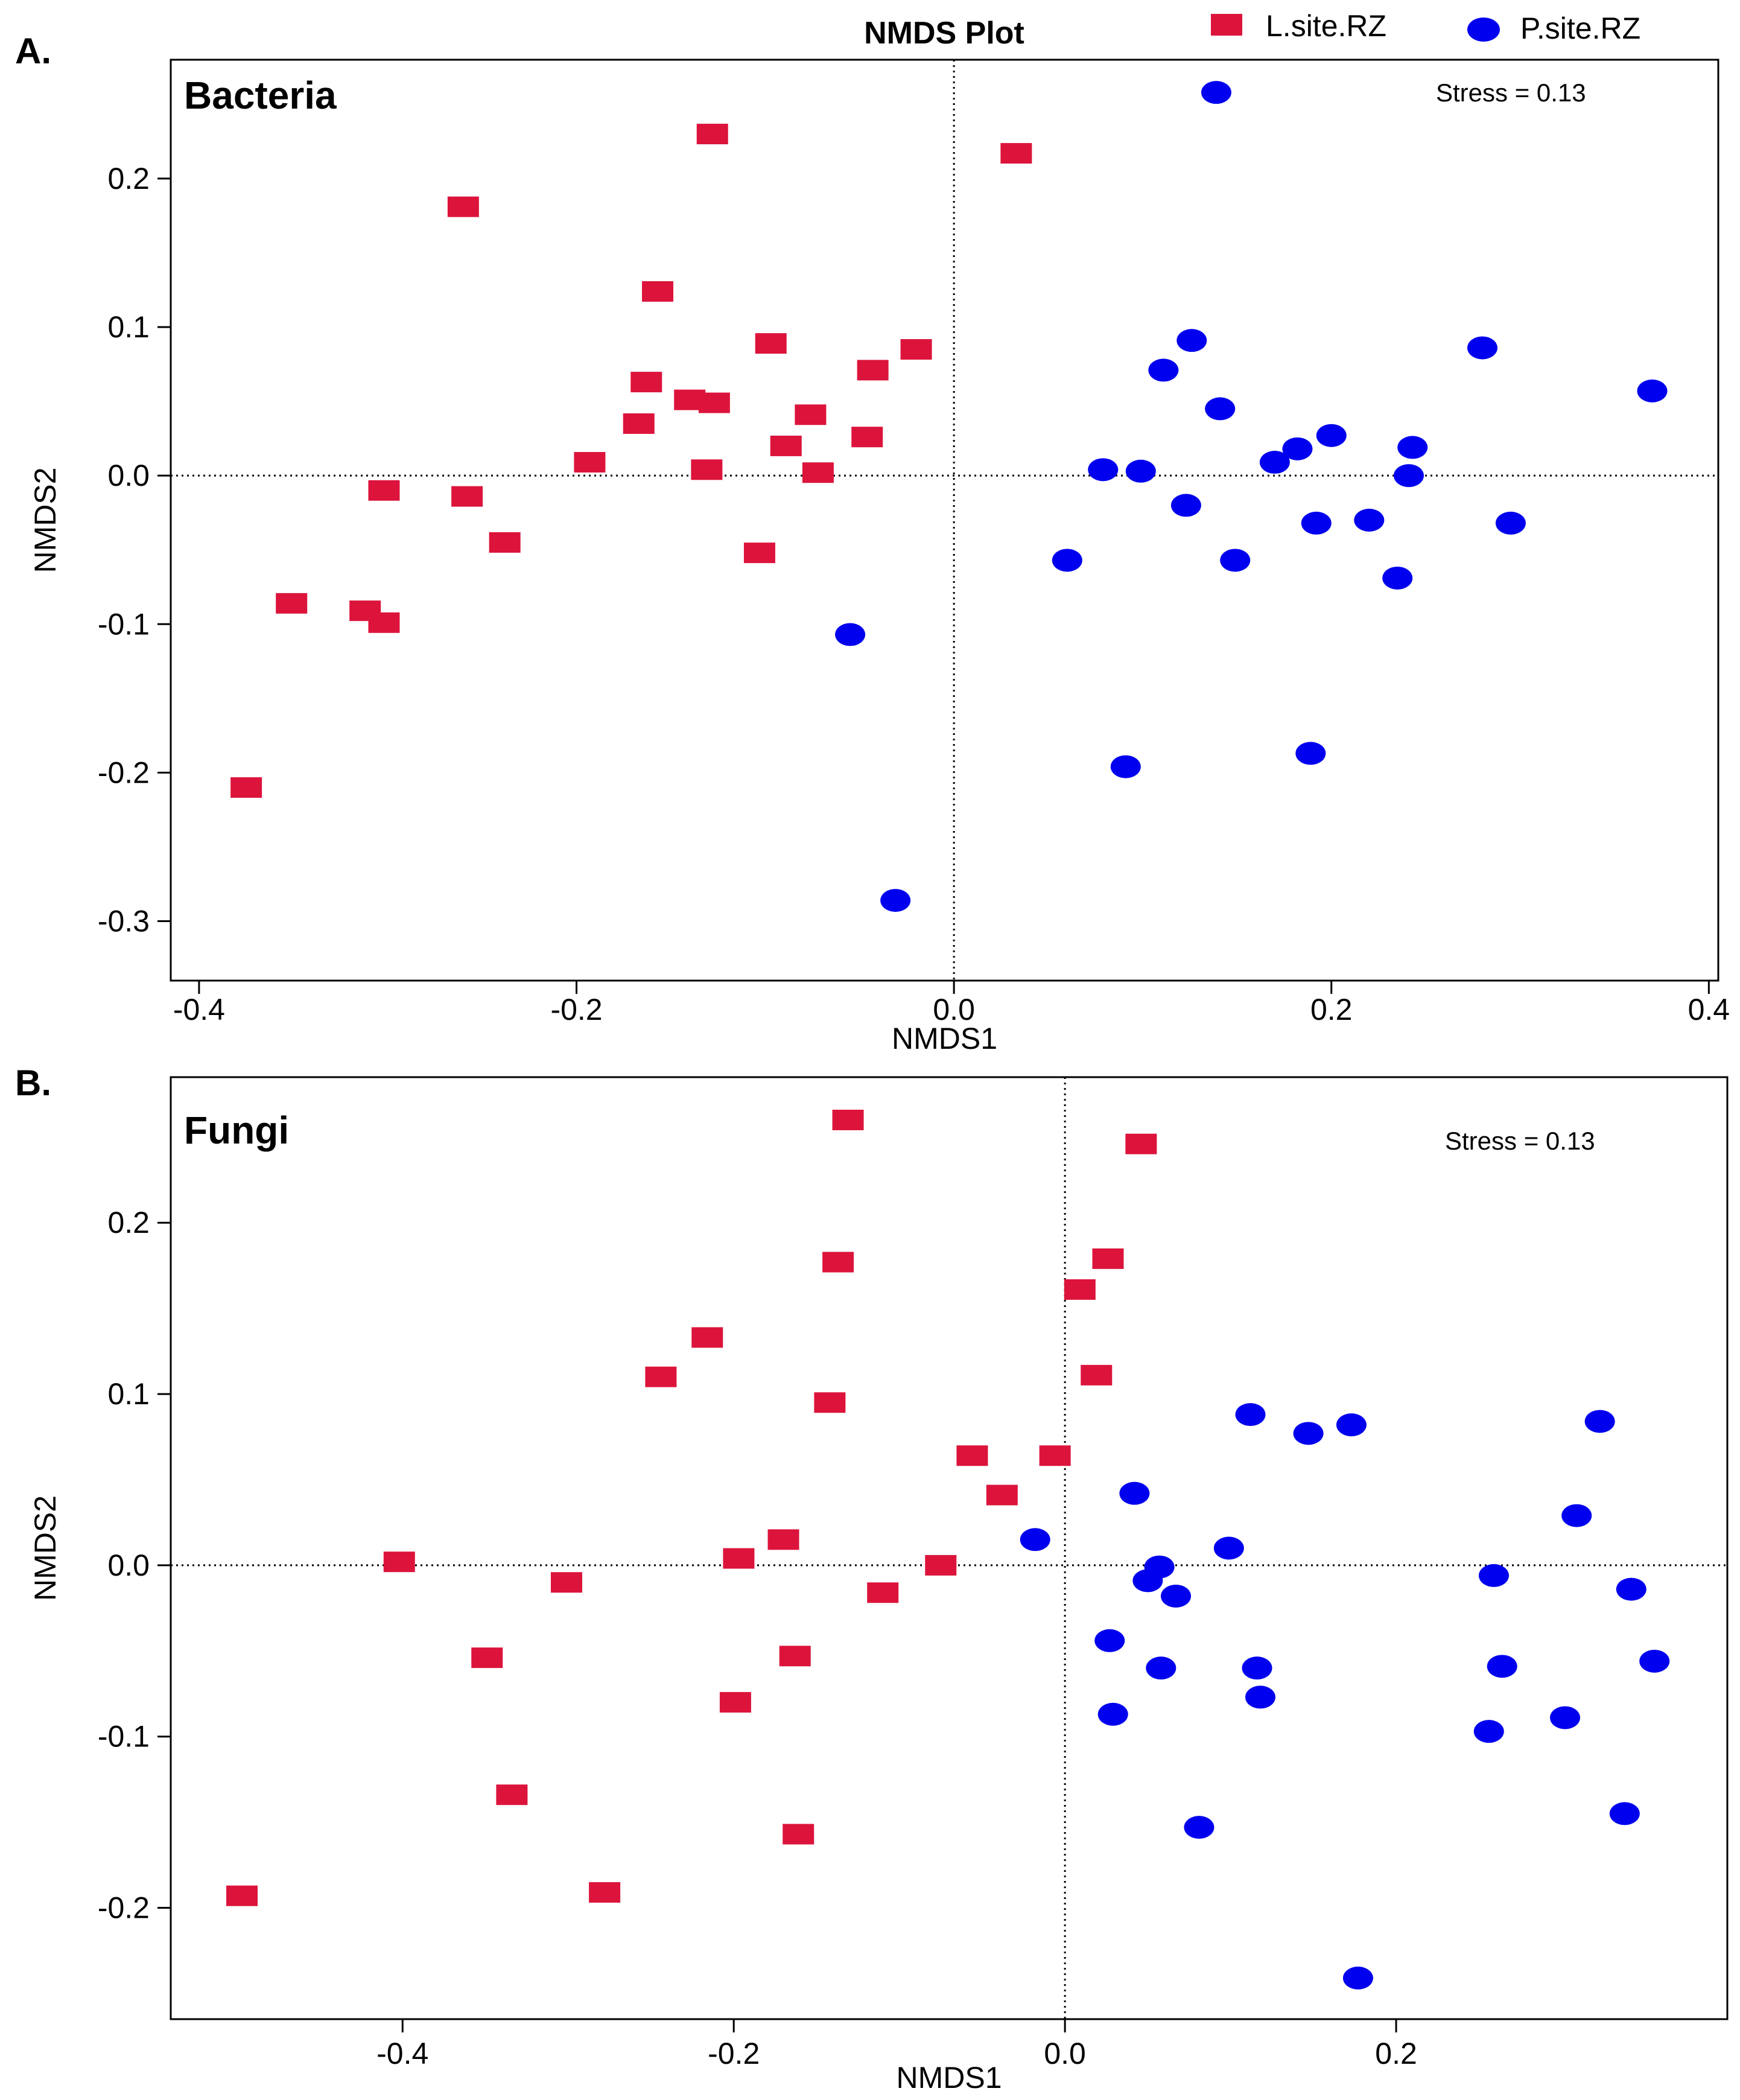 The width and height of the screenshot is (1740, 2100). What do you see at coordinates (1226, 25) in the screenshot?
I see `legend-marker-square` at bounding box center [1226, 25].